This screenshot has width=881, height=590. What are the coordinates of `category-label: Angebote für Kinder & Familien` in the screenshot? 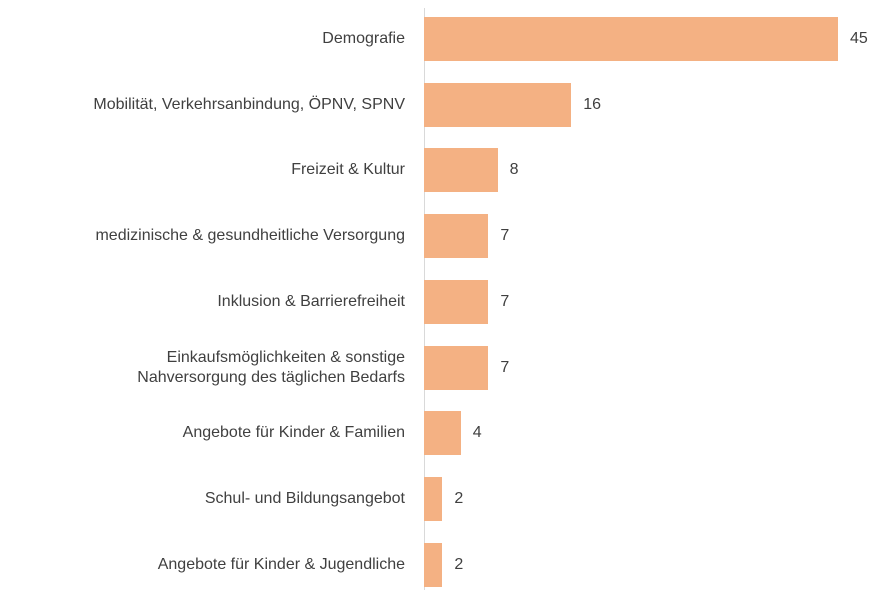 It's located at (293, 433).